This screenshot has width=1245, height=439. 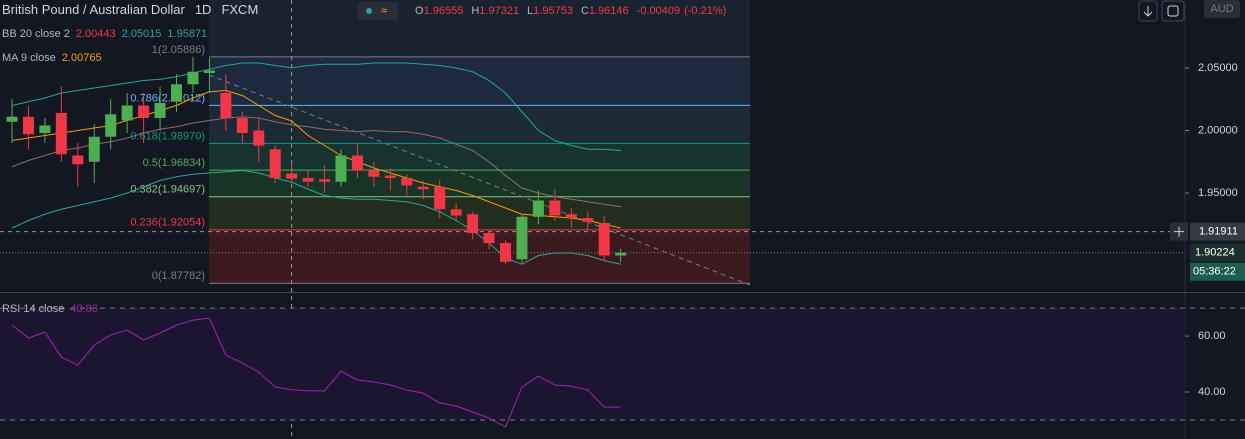 I want to click on last-price-box, so click(x=1217, y=252).